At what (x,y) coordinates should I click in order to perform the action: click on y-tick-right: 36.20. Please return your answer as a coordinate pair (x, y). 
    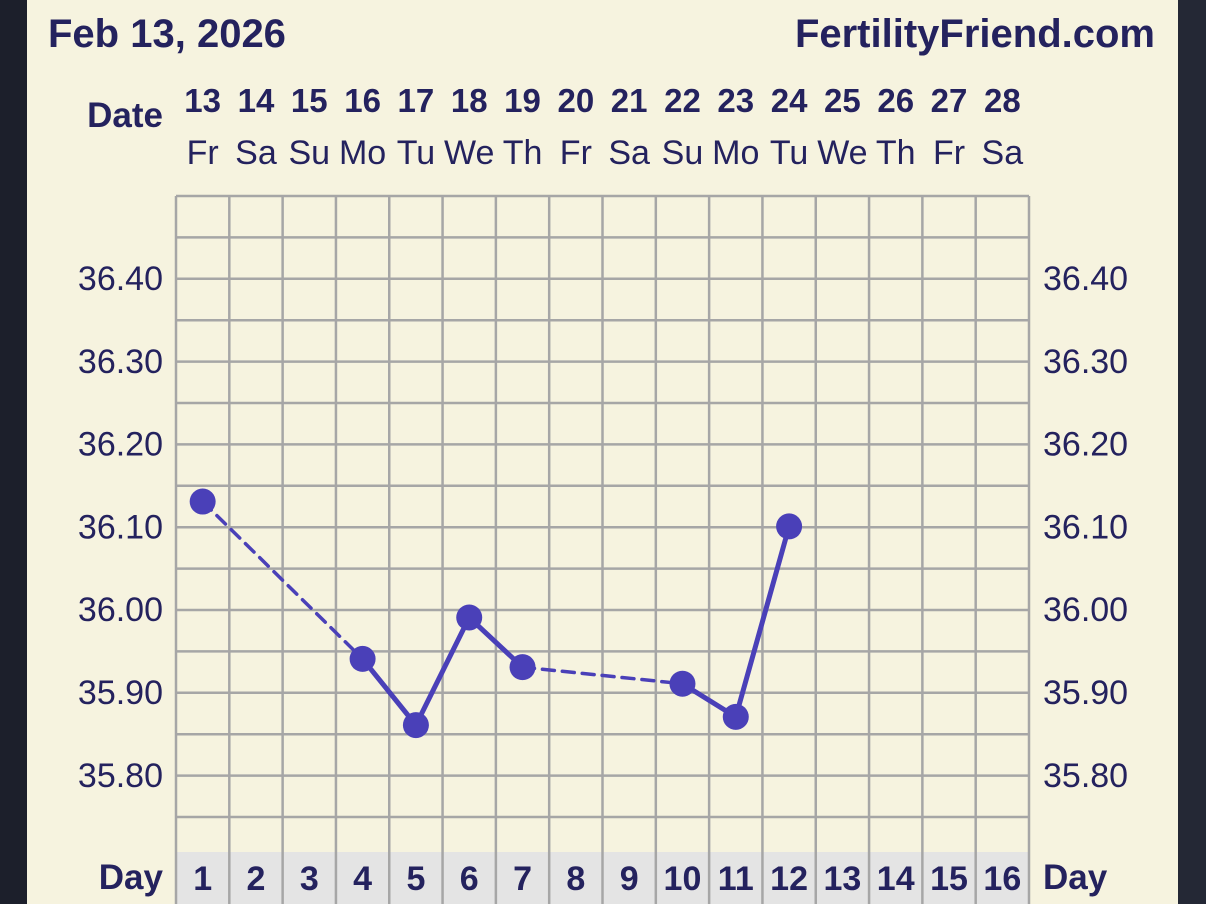
    Looking at the image, I should click on (1085, 445).